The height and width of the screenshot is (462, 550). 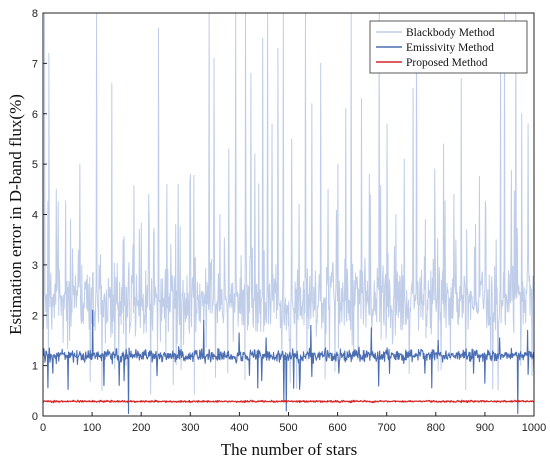 I want to click on x-axis-title: The number of stars, so click(x=289, y=449).